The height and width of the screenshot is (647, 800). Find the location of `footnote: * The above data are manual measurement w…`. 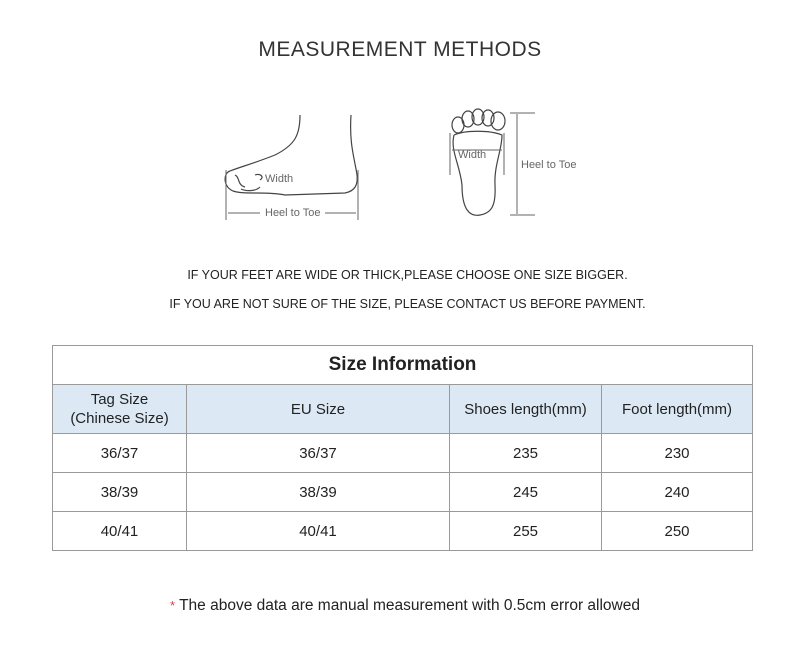

footnote: * The above data are manual measurement w… is located at coordinates (400, 606).